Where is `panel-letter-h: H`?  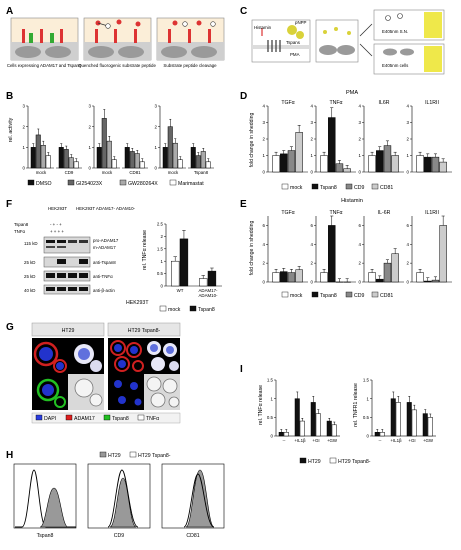 panel-letter-h: H is located at coordinates (9, 455).